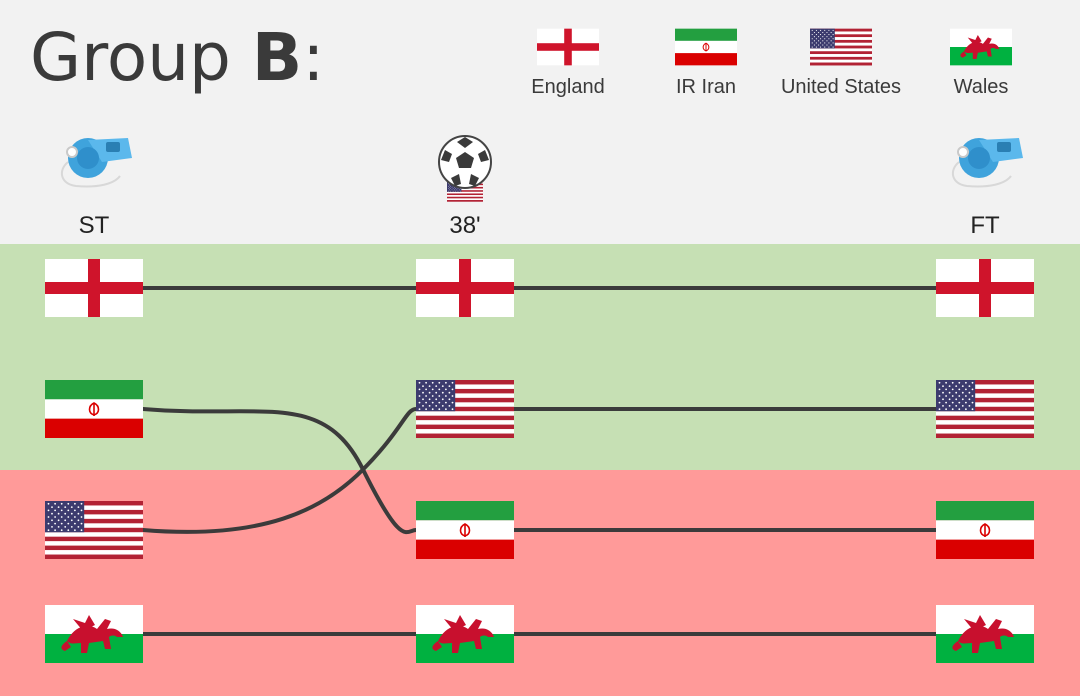 Image resolution: width=1080 pixels, height=696 pixels. I want to click on legend-item-irn: IR Iran, so click(706, 63).